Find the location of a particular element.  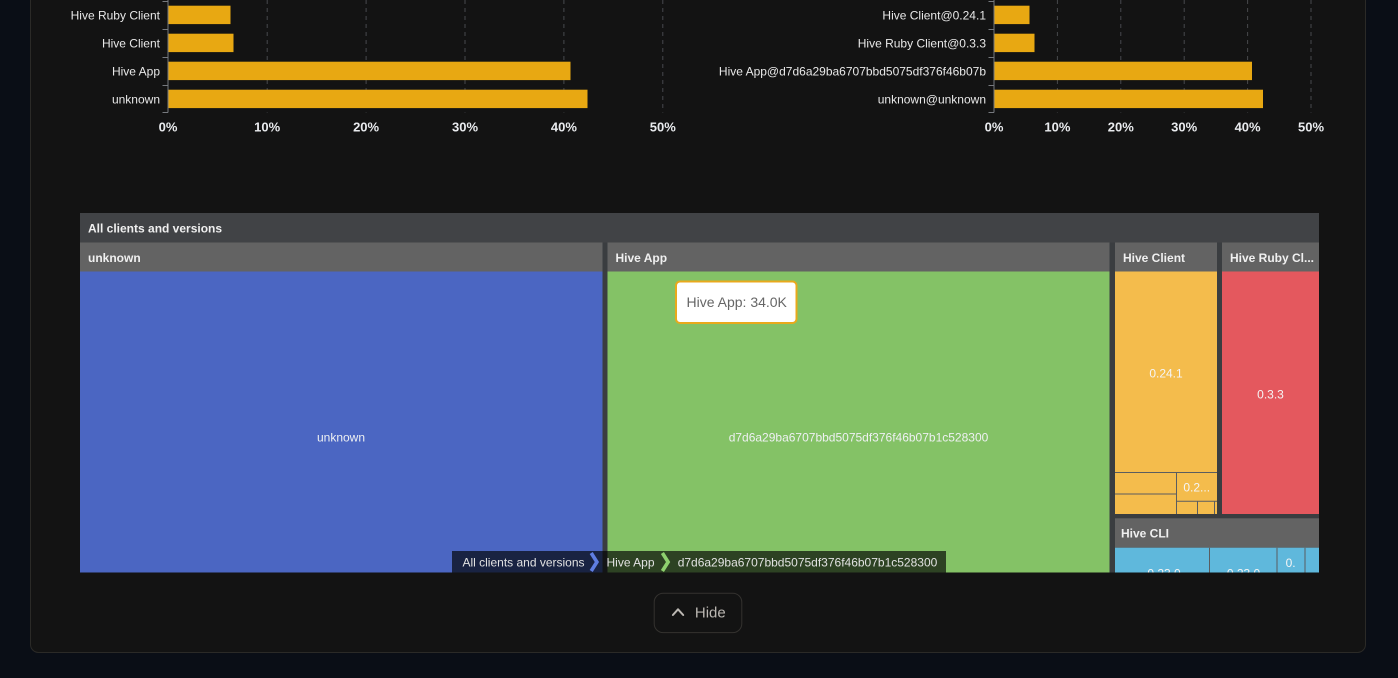

svg-text: Hive Ruby Client is located at coordinates (116, 16).